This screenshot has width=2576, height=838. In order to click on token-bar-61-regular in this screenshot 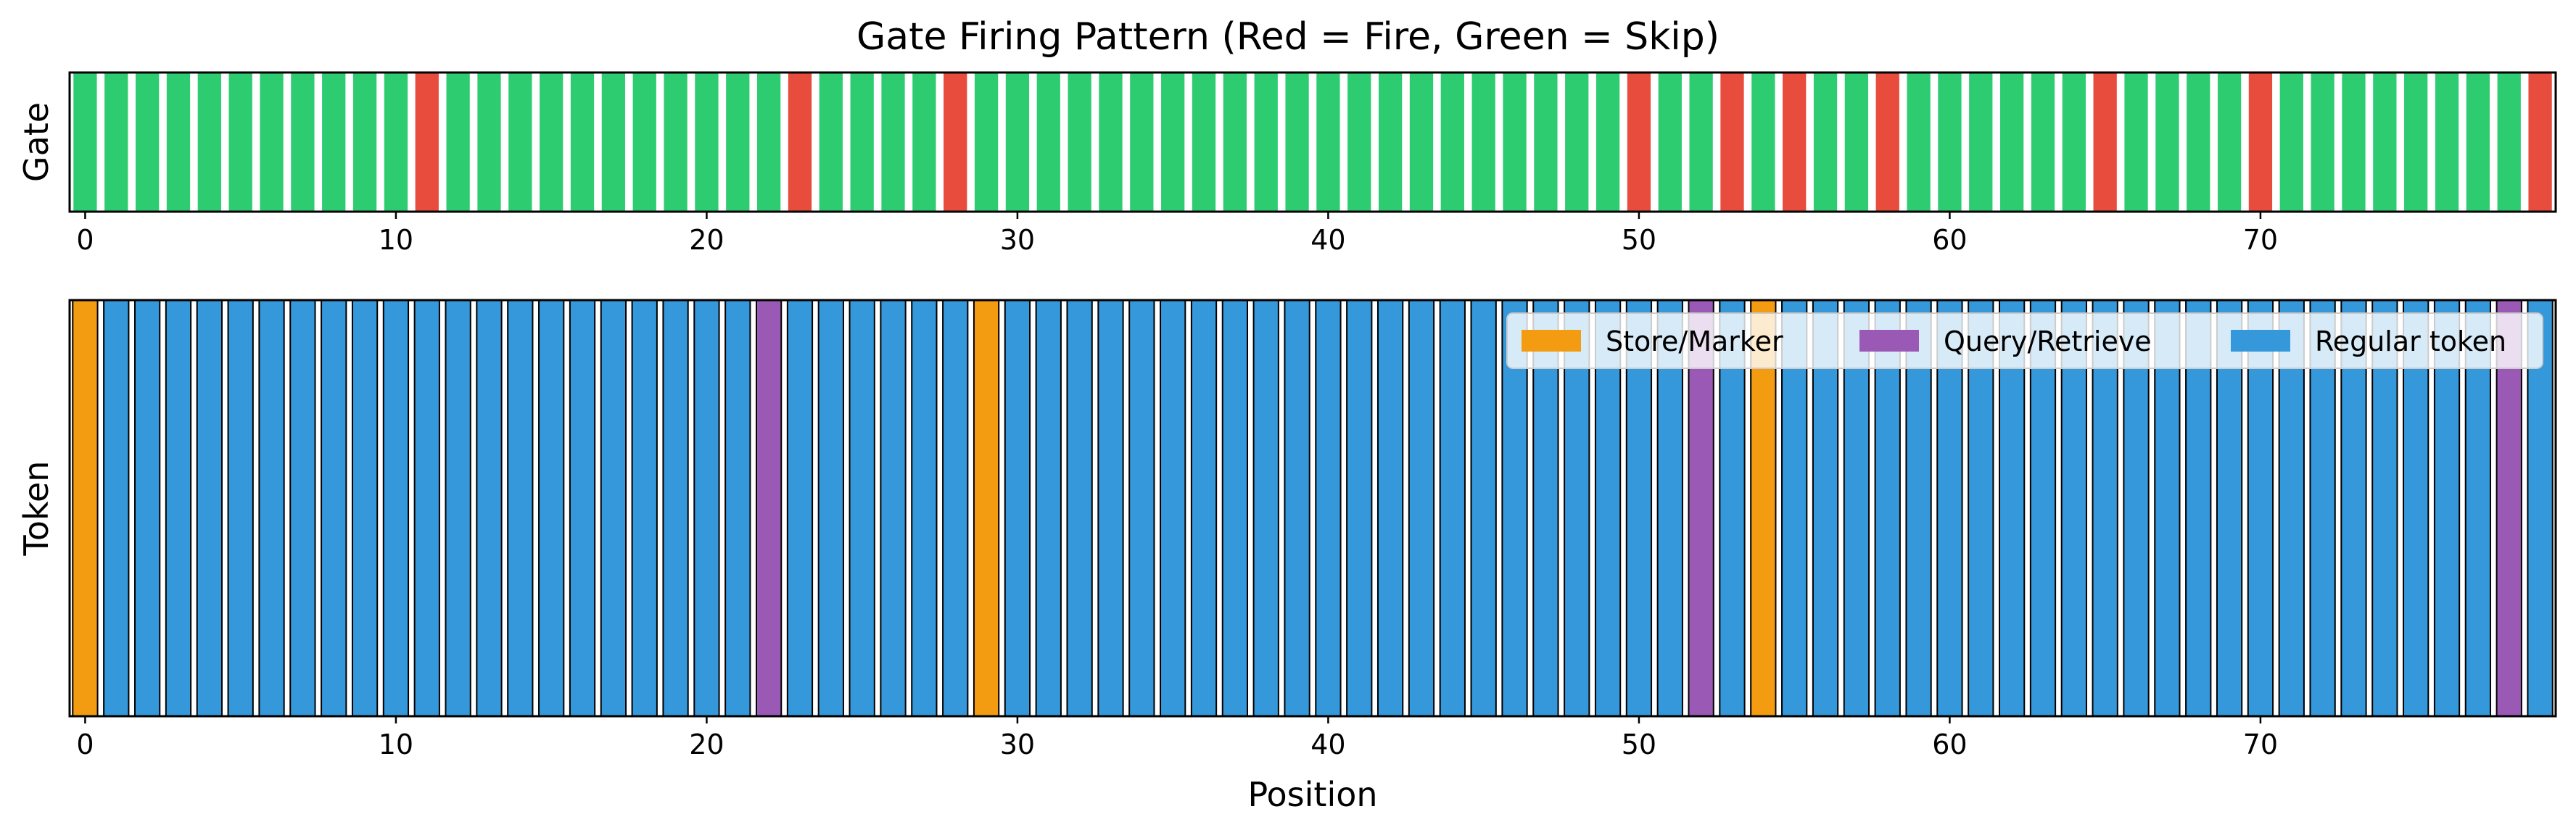, I will do `click(1981, 508)`.